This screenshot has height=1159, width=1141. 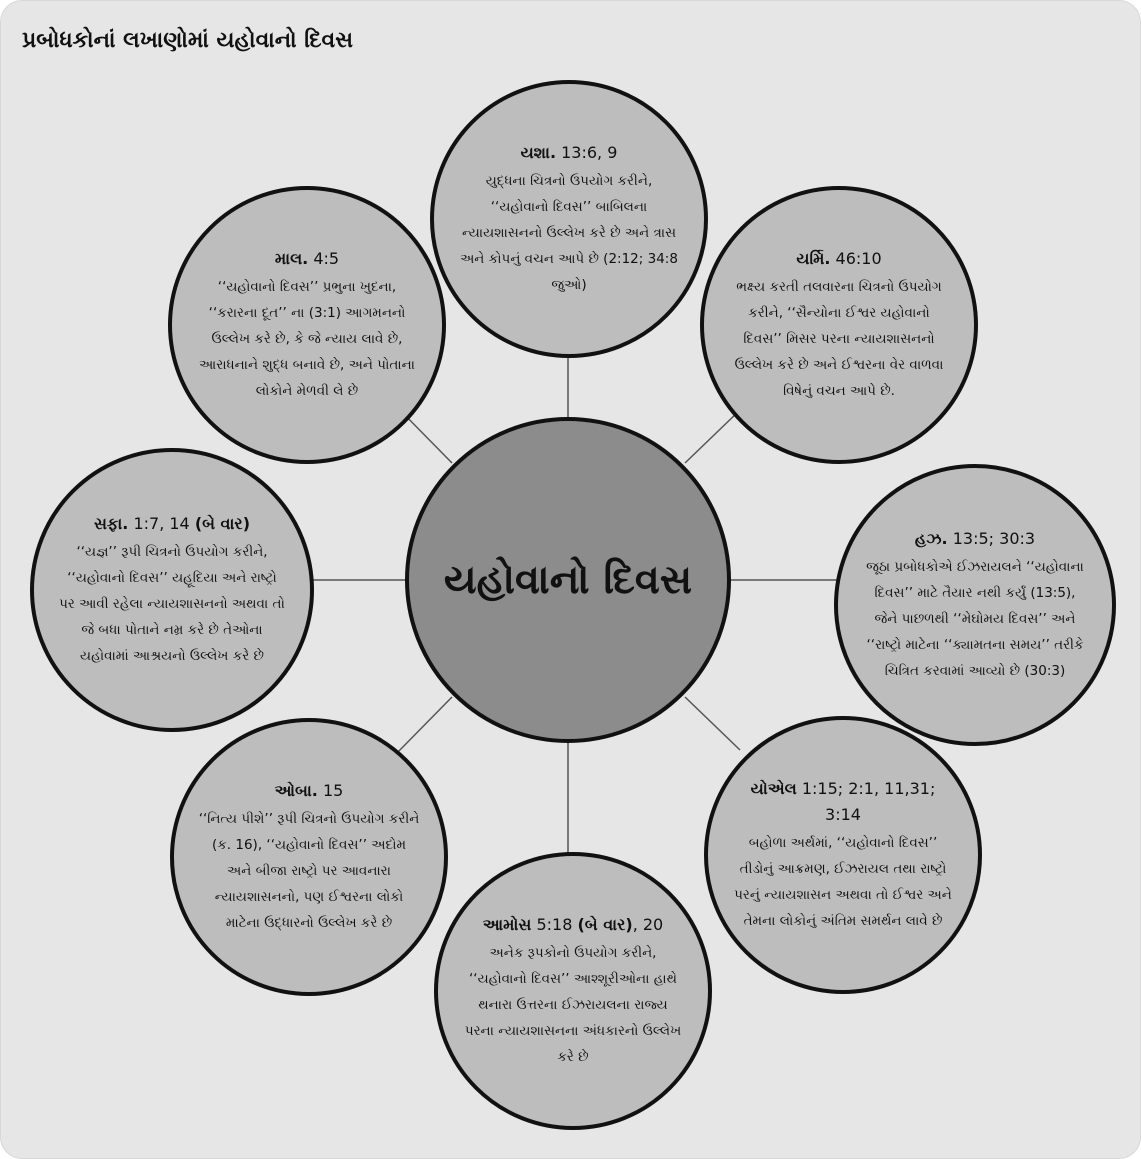 What do you see at coordinates (326, 258) in the screenshot?
I see `node-malachi-verses: 4:5` at bounding box center [326, 258].